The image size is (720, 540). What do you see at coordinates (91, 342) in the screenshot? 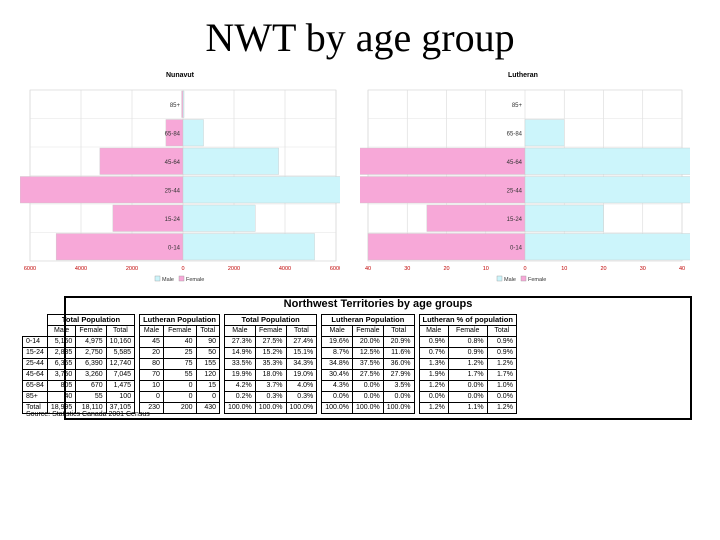
I see `table-cell: 4,975` at bounding box center [91, 342].